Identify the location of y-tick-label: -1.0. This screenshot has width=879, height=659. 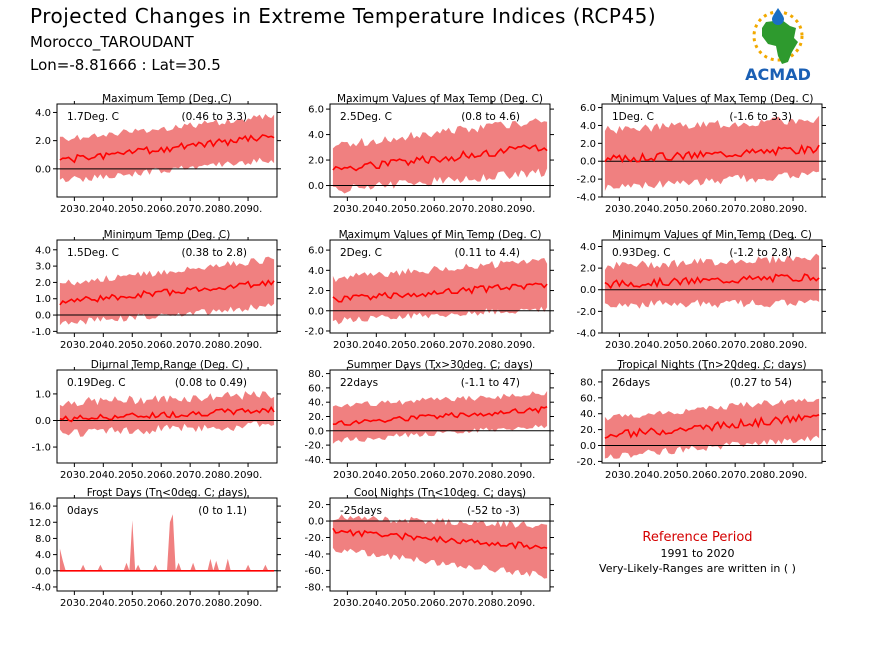
(41, 448).